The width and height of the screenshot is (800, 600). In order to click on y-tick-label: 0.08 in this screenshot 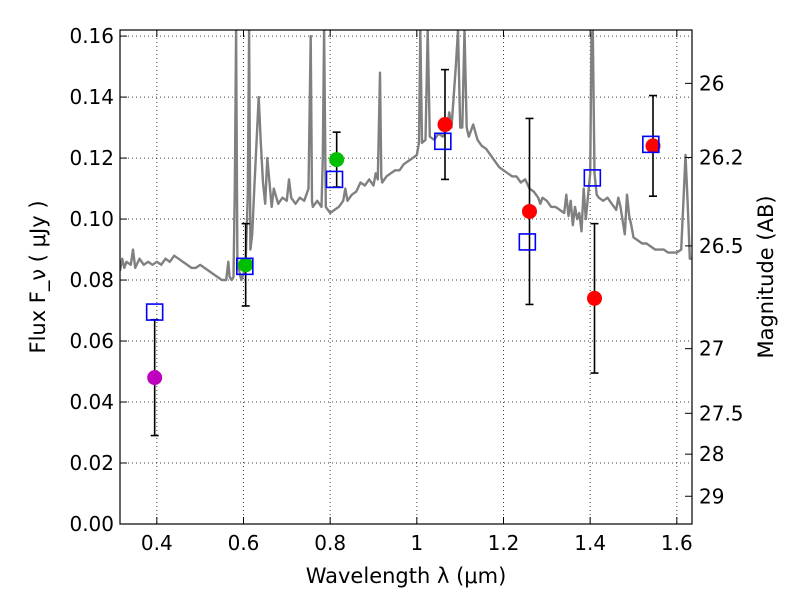, I will do `click(91, 280)`.